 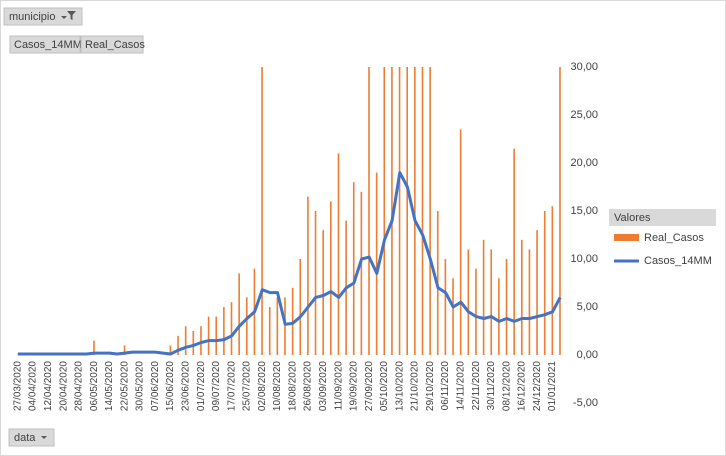 What do you see at coordinates (415, 386) in the screenshot?
I see `x-tick-label: 21/10/2020` at bounding box center [415, 386].